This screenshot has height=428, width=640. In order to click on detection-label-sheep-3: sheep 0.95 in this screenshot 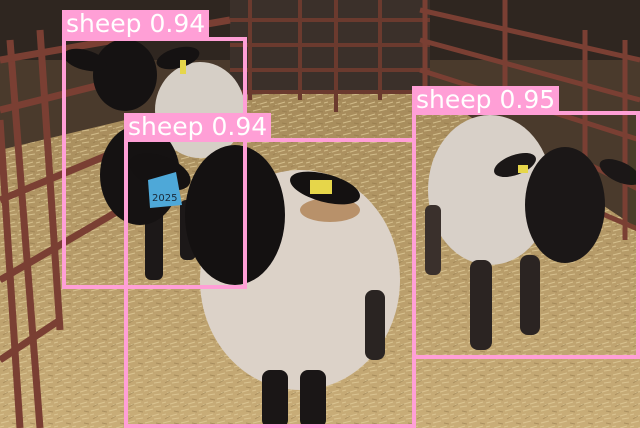, I will do `click(486, 100)`.